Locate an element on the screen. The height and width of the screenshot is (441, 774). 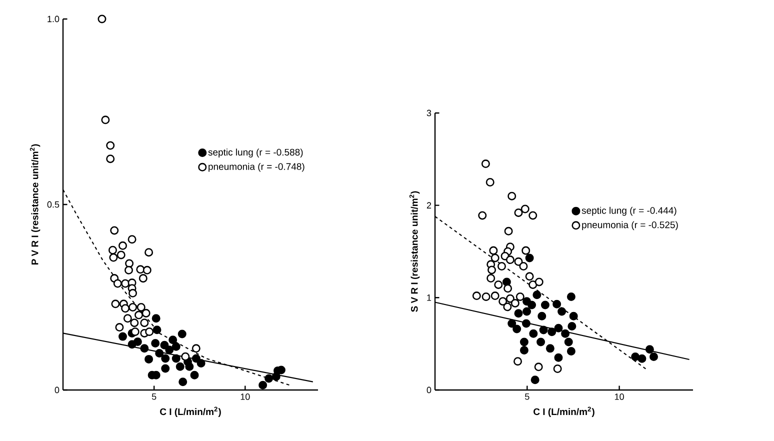
legend-label: pneumonia (r = -0.525) is located at coordinates (630, 225).